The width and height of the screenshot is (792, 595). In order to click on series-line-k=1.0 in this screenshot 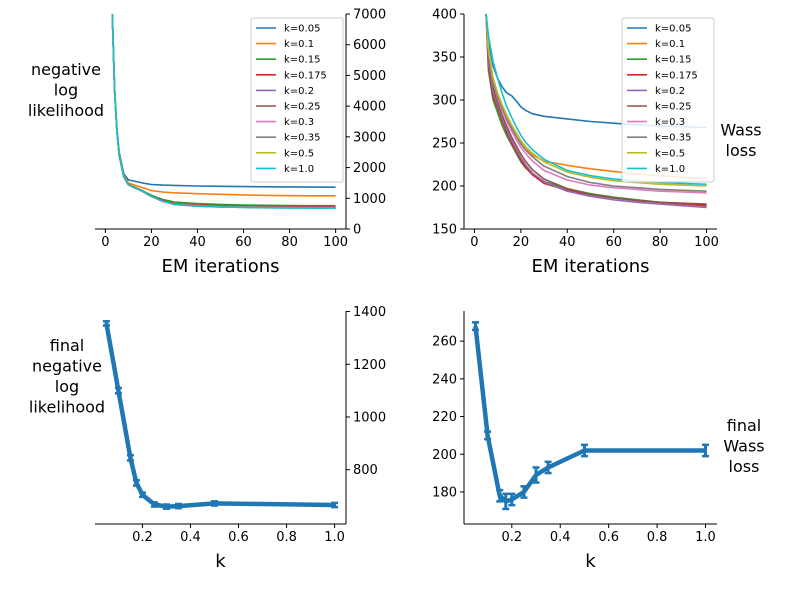, I will do `click(223, 111)`.